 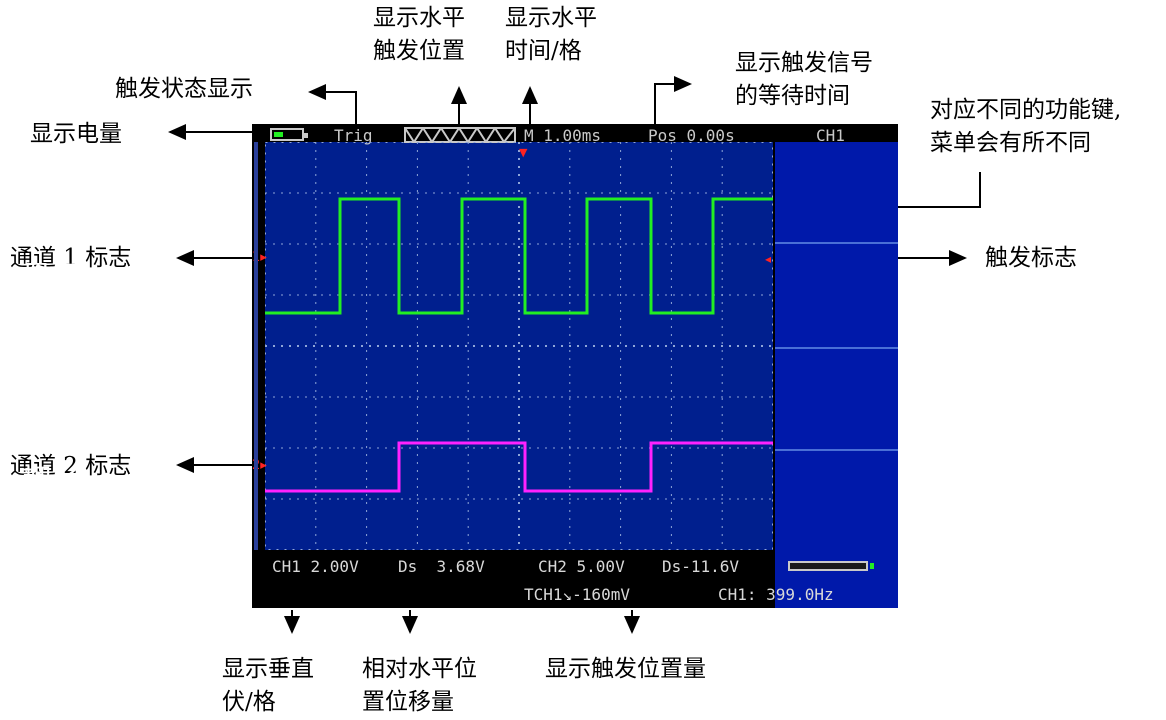 What do you see at coordinates (61, 298) in the screenshot?
I see `menu-item-display: 显示 开` at bounding box center [61, 298].